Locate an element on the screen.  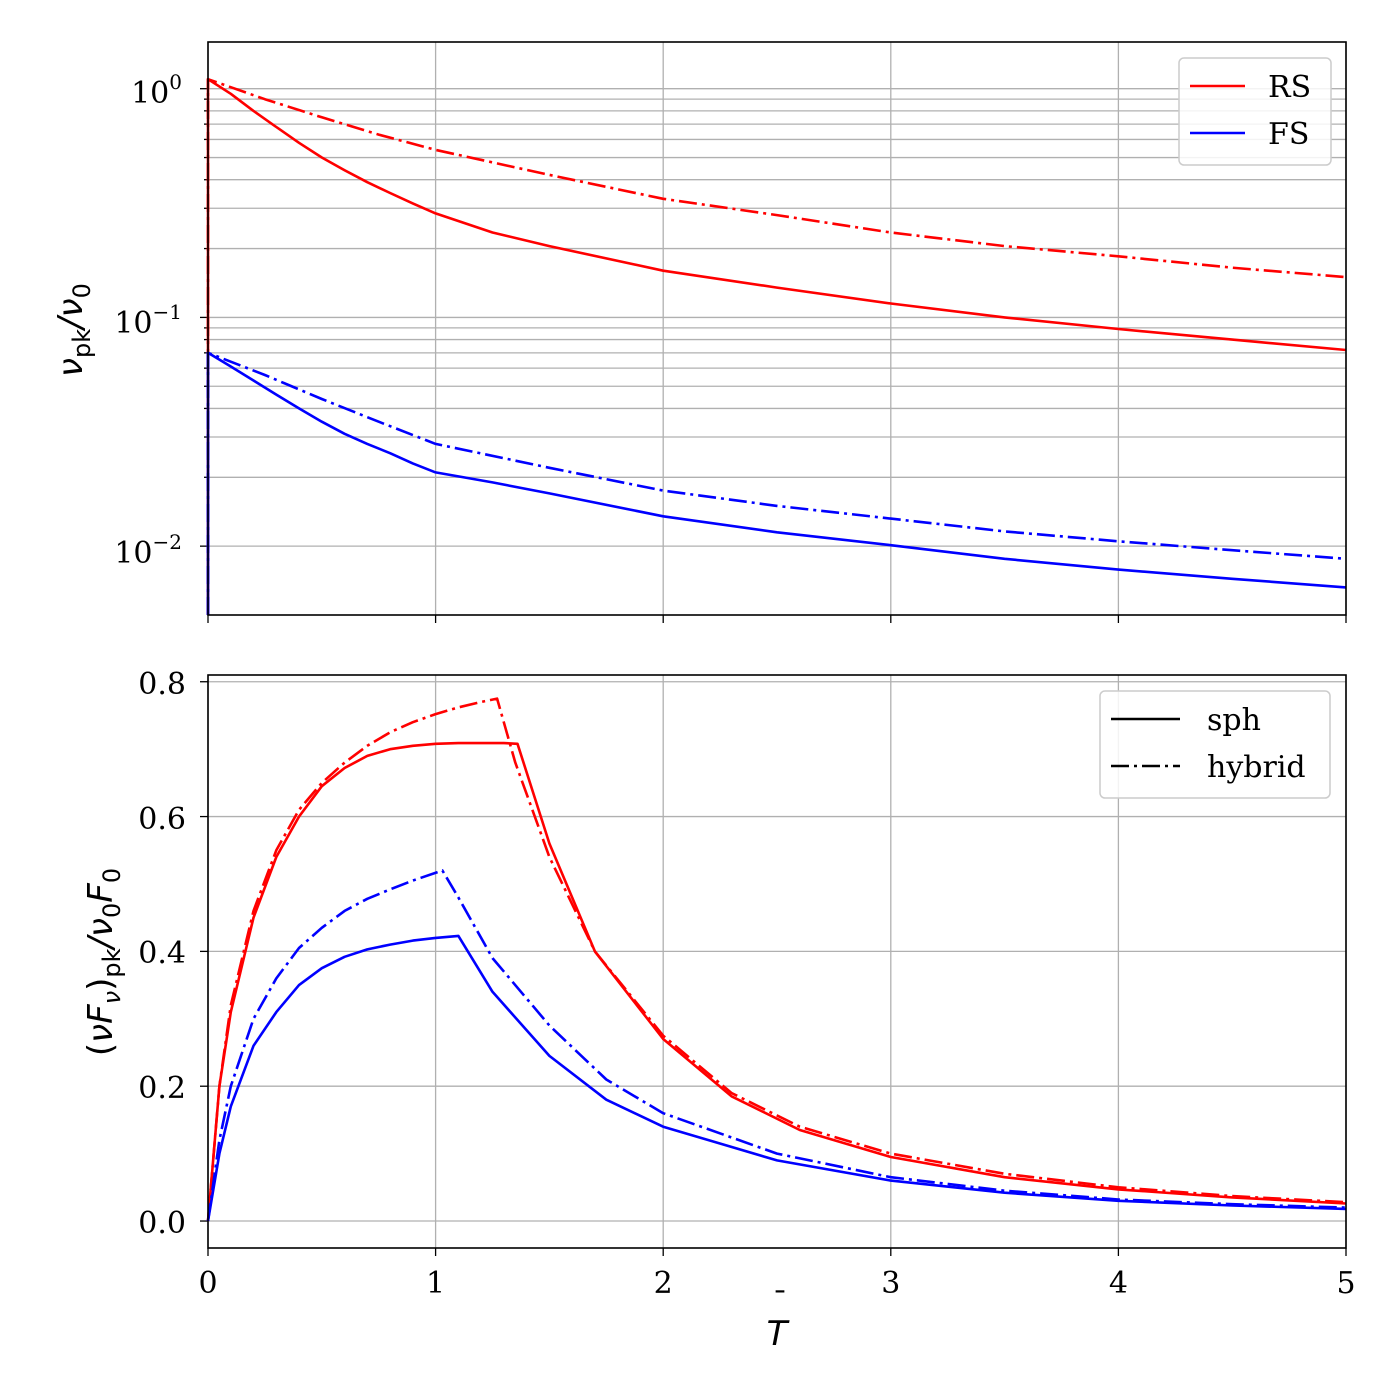
top-ytick-label-0.1: 10⁻¹ is located at coordinates (148, 320).